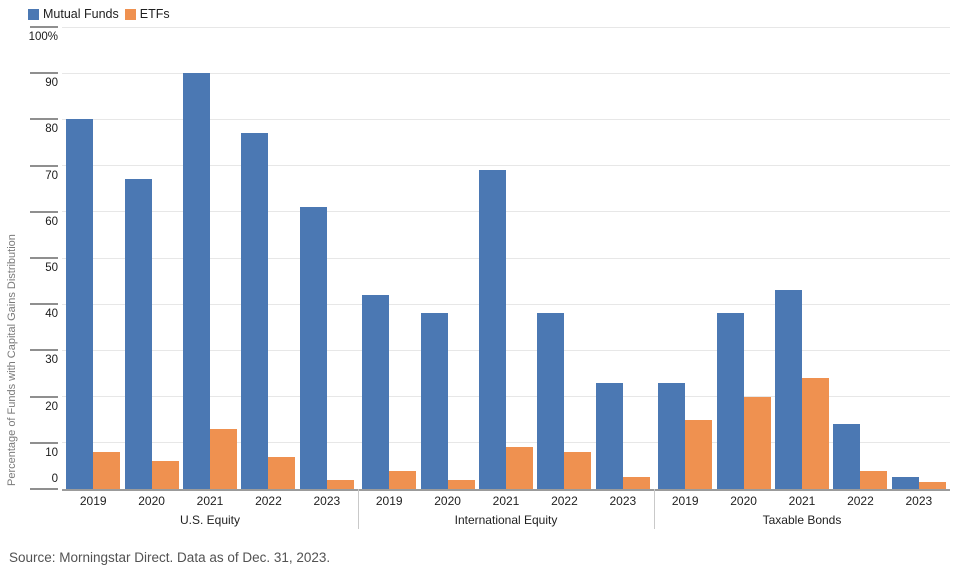 This screenshot has height=577, width=957. What do you see at coordinates (154, 14) in the screenshot?
I see `legend-label-etfs: ETFs` at bounding box center [154, 14].